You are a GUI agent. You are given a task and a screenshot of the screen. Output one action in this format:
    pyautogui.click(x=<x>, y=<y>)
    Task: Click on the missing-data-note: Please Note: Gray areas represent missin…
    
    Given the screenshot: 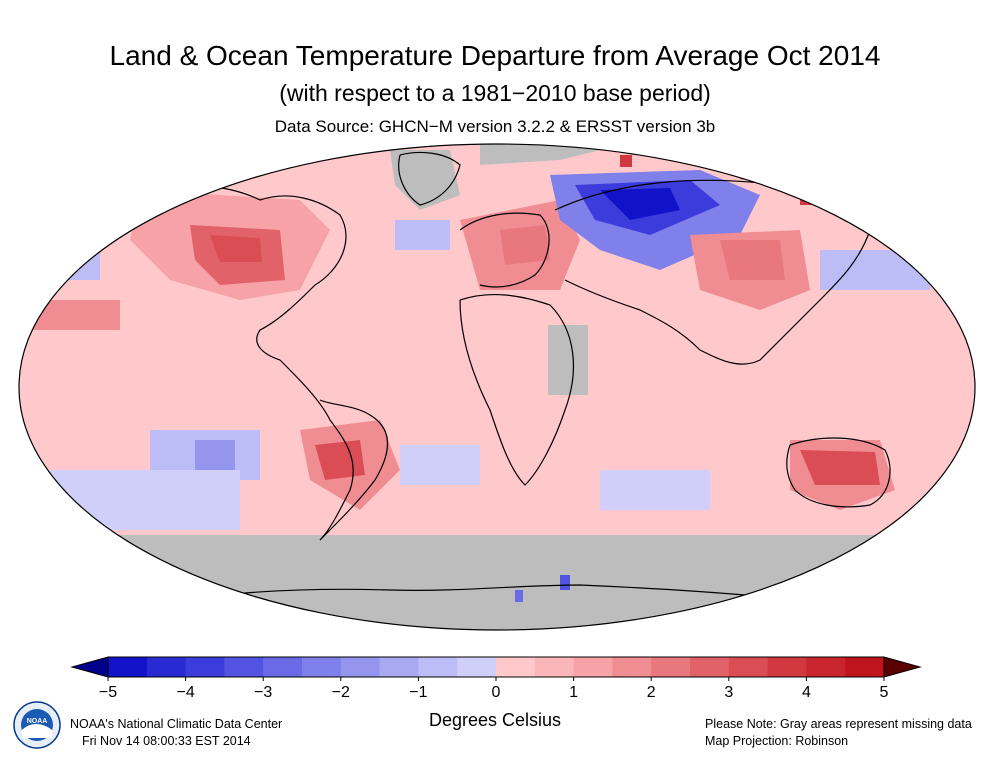 What is the action you would take?
    pyautogui.click(x=838, y=724)
    